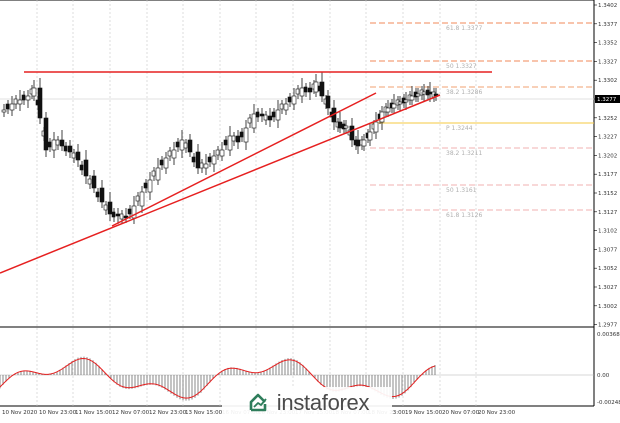  What do you see at coordinates (424, 413) in the screenshot?
I see `date-label: 19 Nov 15:00` at bounding box center [424, 413].